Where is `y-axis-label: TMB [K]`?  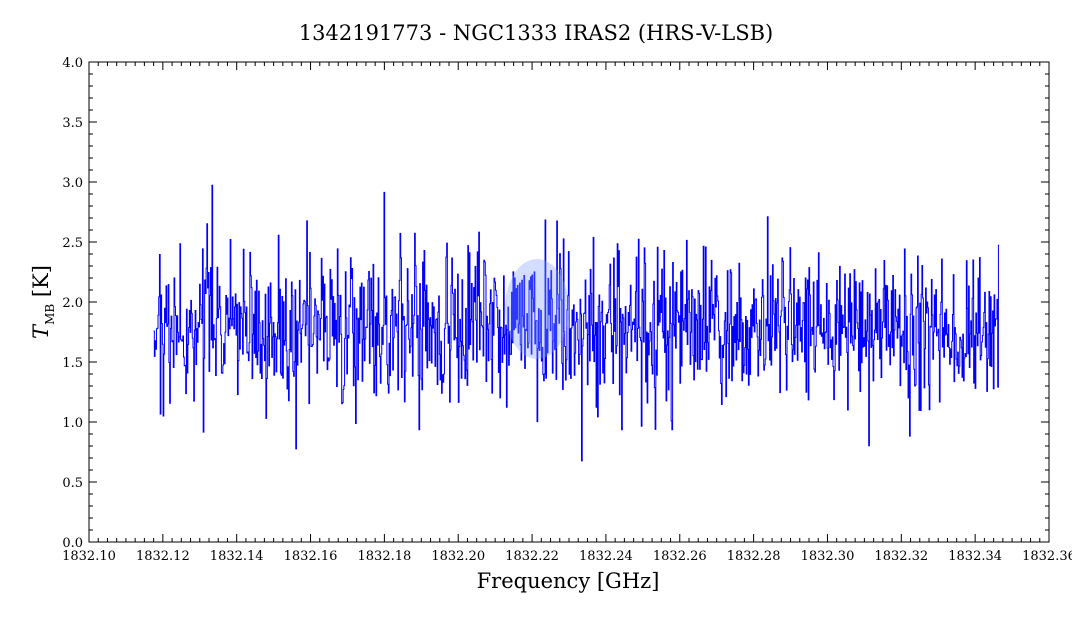 y-axis-label: TMB [K] is located at coordinates (43, 302).